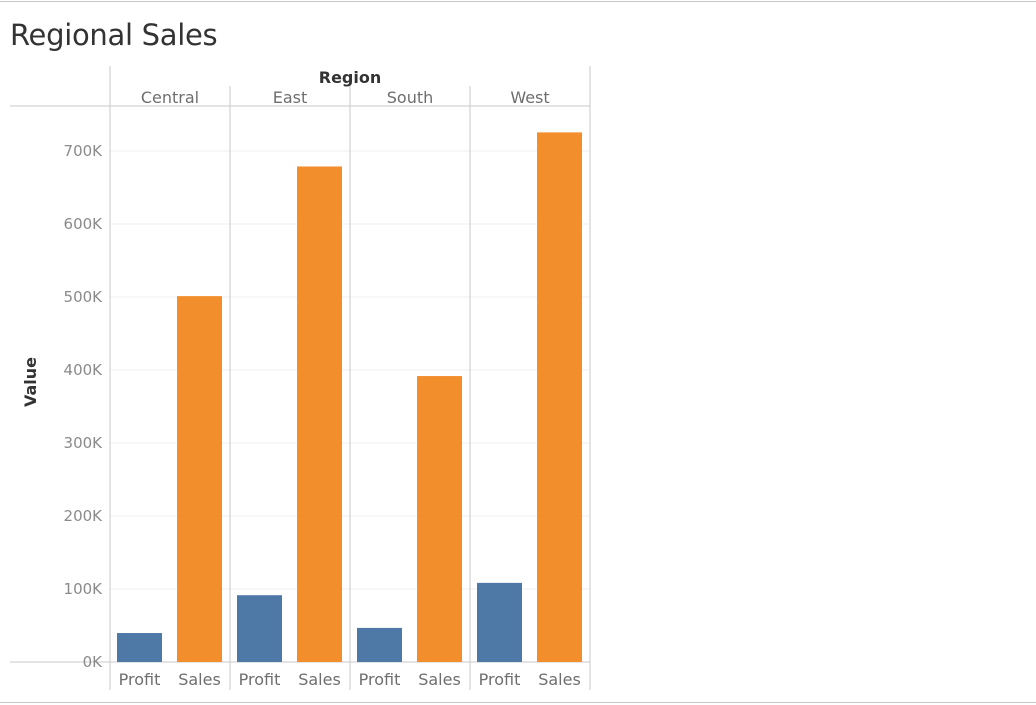  Describe the element at coordinates (559, 397) in the screenshot. I see `bar-west-sales` at that location.